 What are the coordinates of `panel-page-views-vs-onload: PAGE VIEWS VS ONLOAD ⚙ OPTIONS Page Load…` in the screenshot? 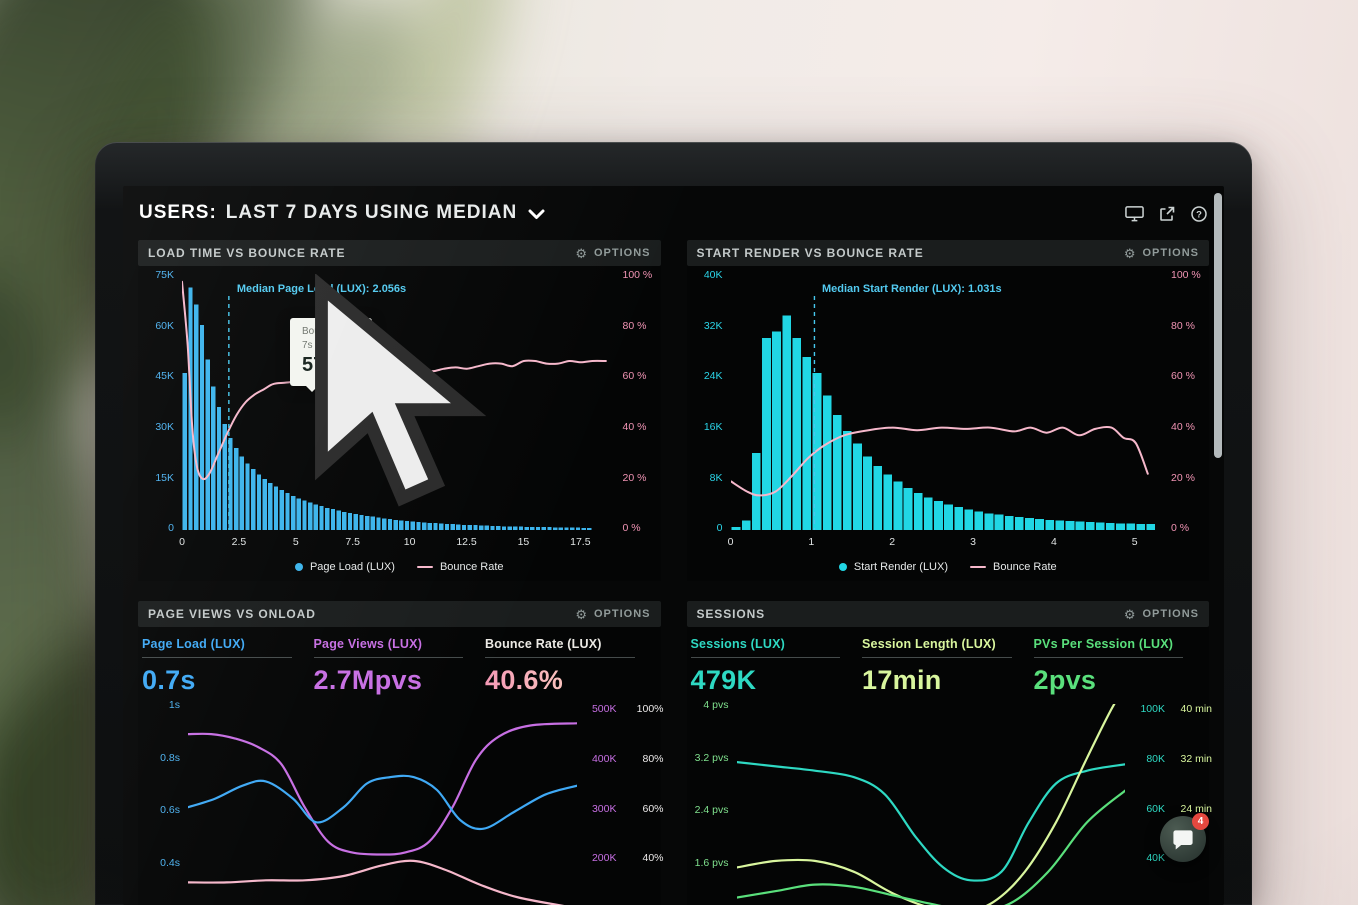 It's located at (401, 753).